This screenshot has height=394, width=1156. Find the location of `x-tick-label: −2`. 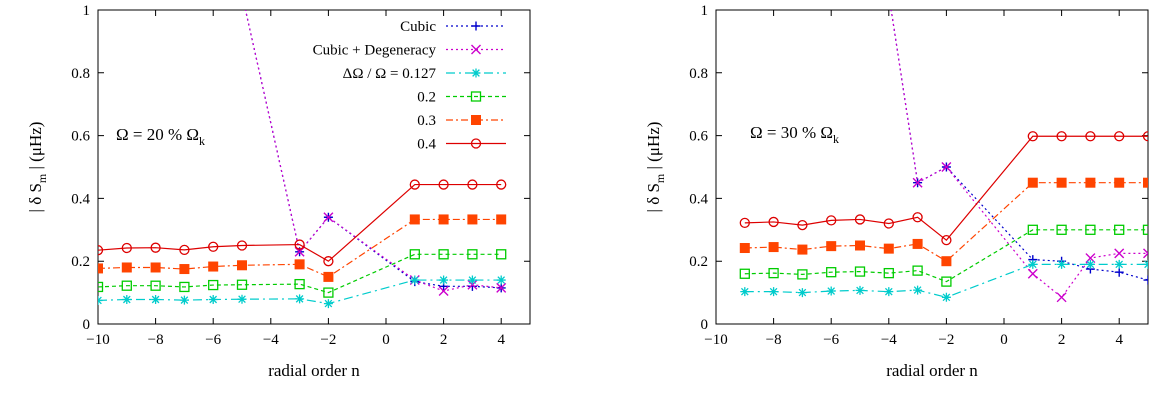

x-tick-label: −2 is located at coordinates (946, 340).